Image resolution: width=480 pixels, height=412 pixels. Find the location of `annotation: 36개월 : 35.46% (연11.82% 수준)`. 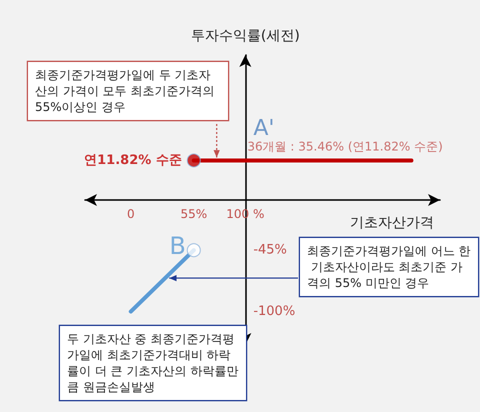

annotation: 36개월 : 35.46% (연11.82% 수준) is located at coordinates (345, 146).